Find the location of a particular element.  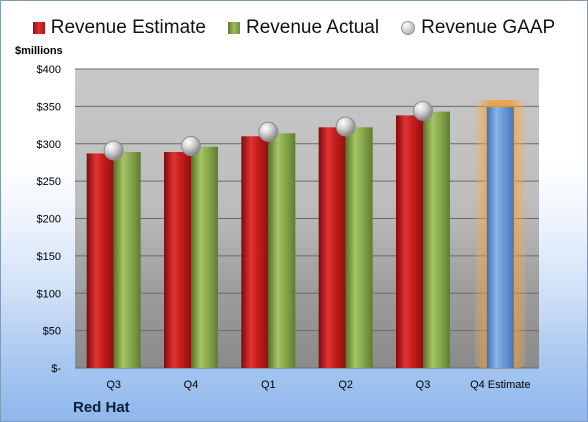

y-tick-label: $250 is located at coordinates (49, 182).